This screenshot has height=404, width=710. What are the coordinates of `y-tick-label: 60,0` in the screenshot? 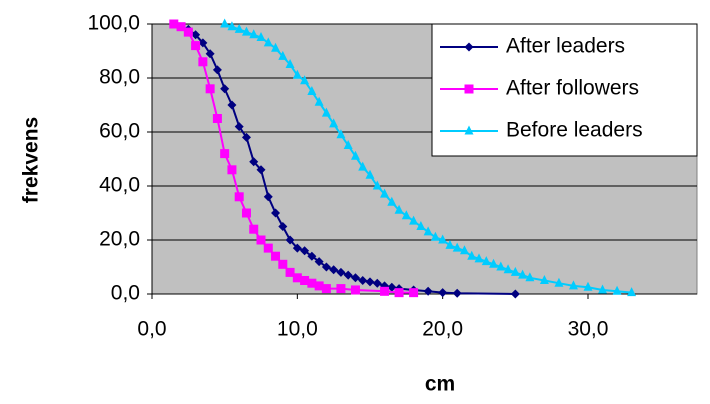 It's located at (119, 131).